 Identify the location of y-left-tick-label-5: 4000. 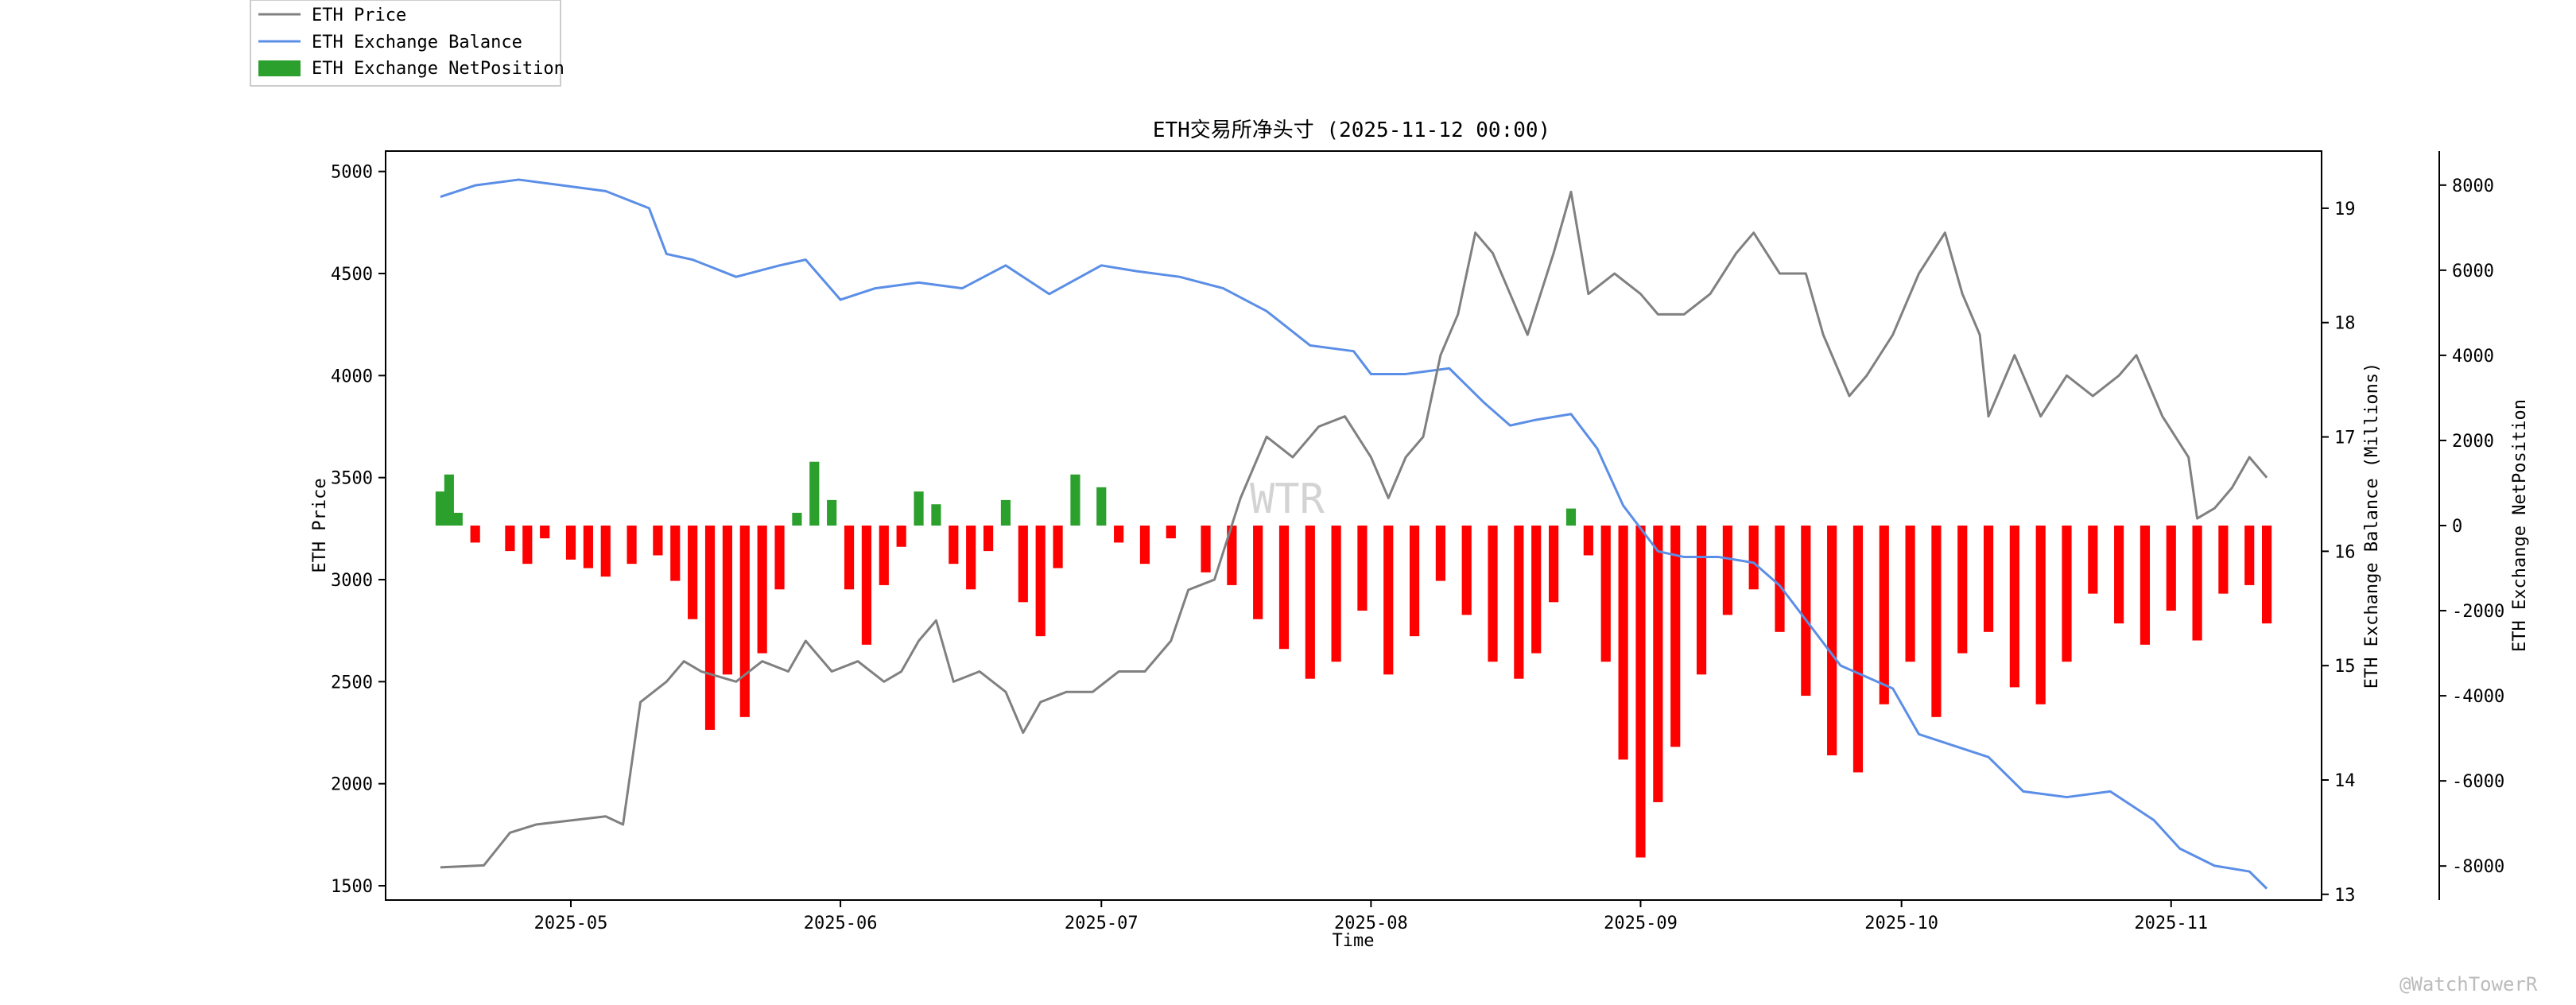
(352, 376).